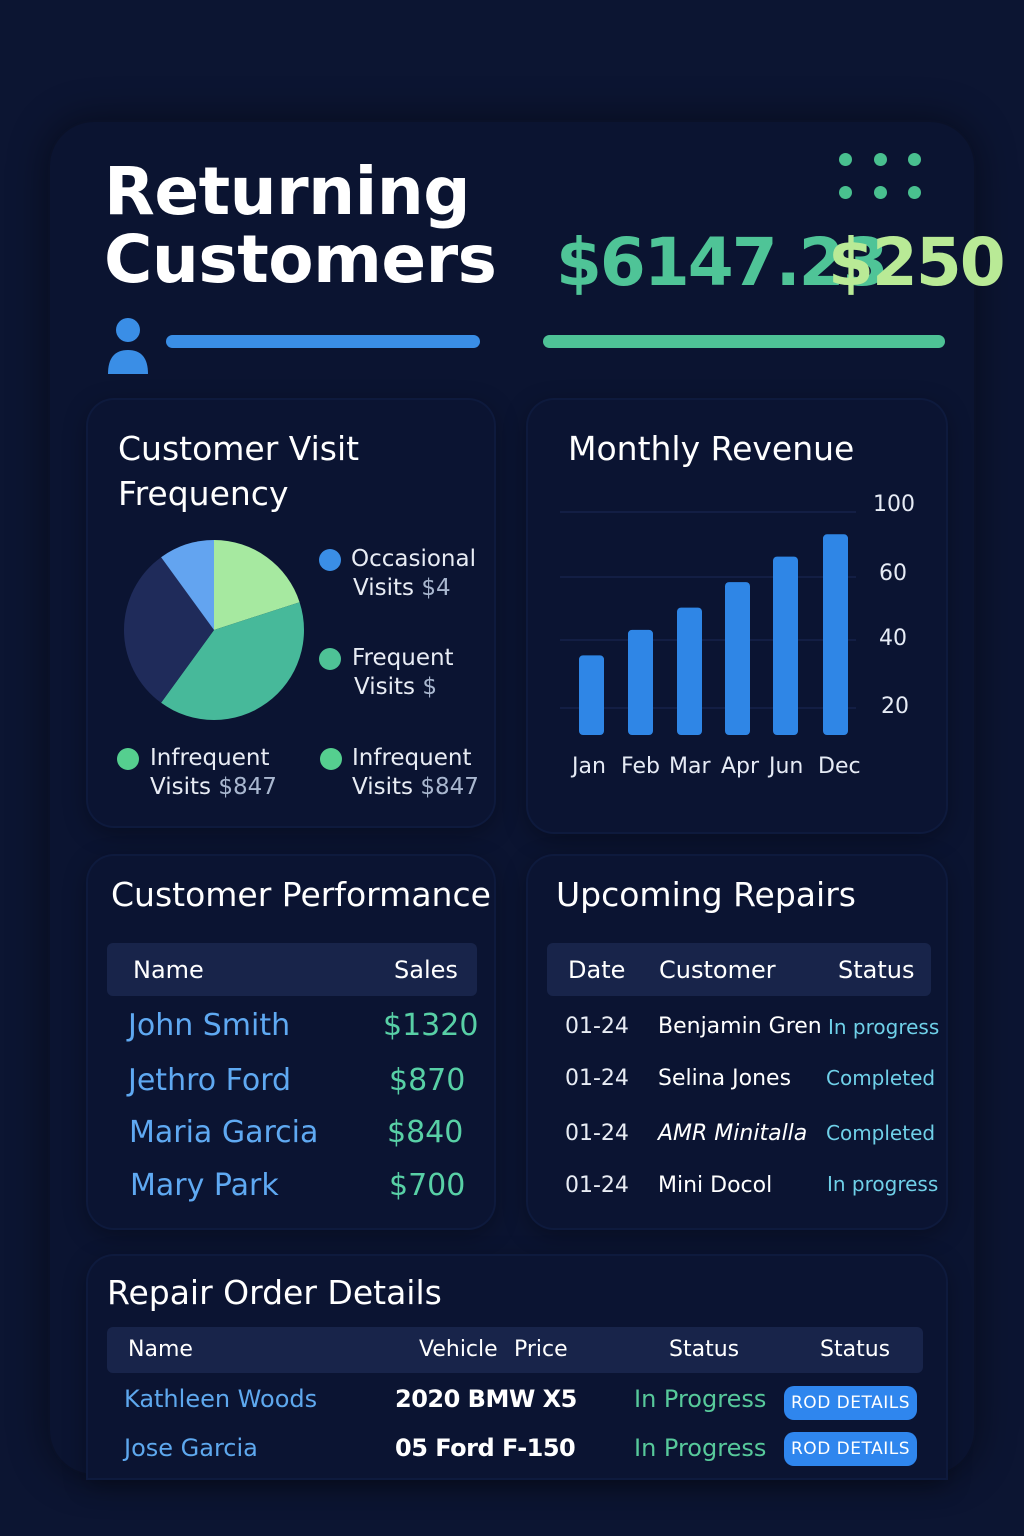  What do you see at coordinates (323, 341) in the screenshot?
I see `progress-bar-blue` at bounding box center [323, 341].